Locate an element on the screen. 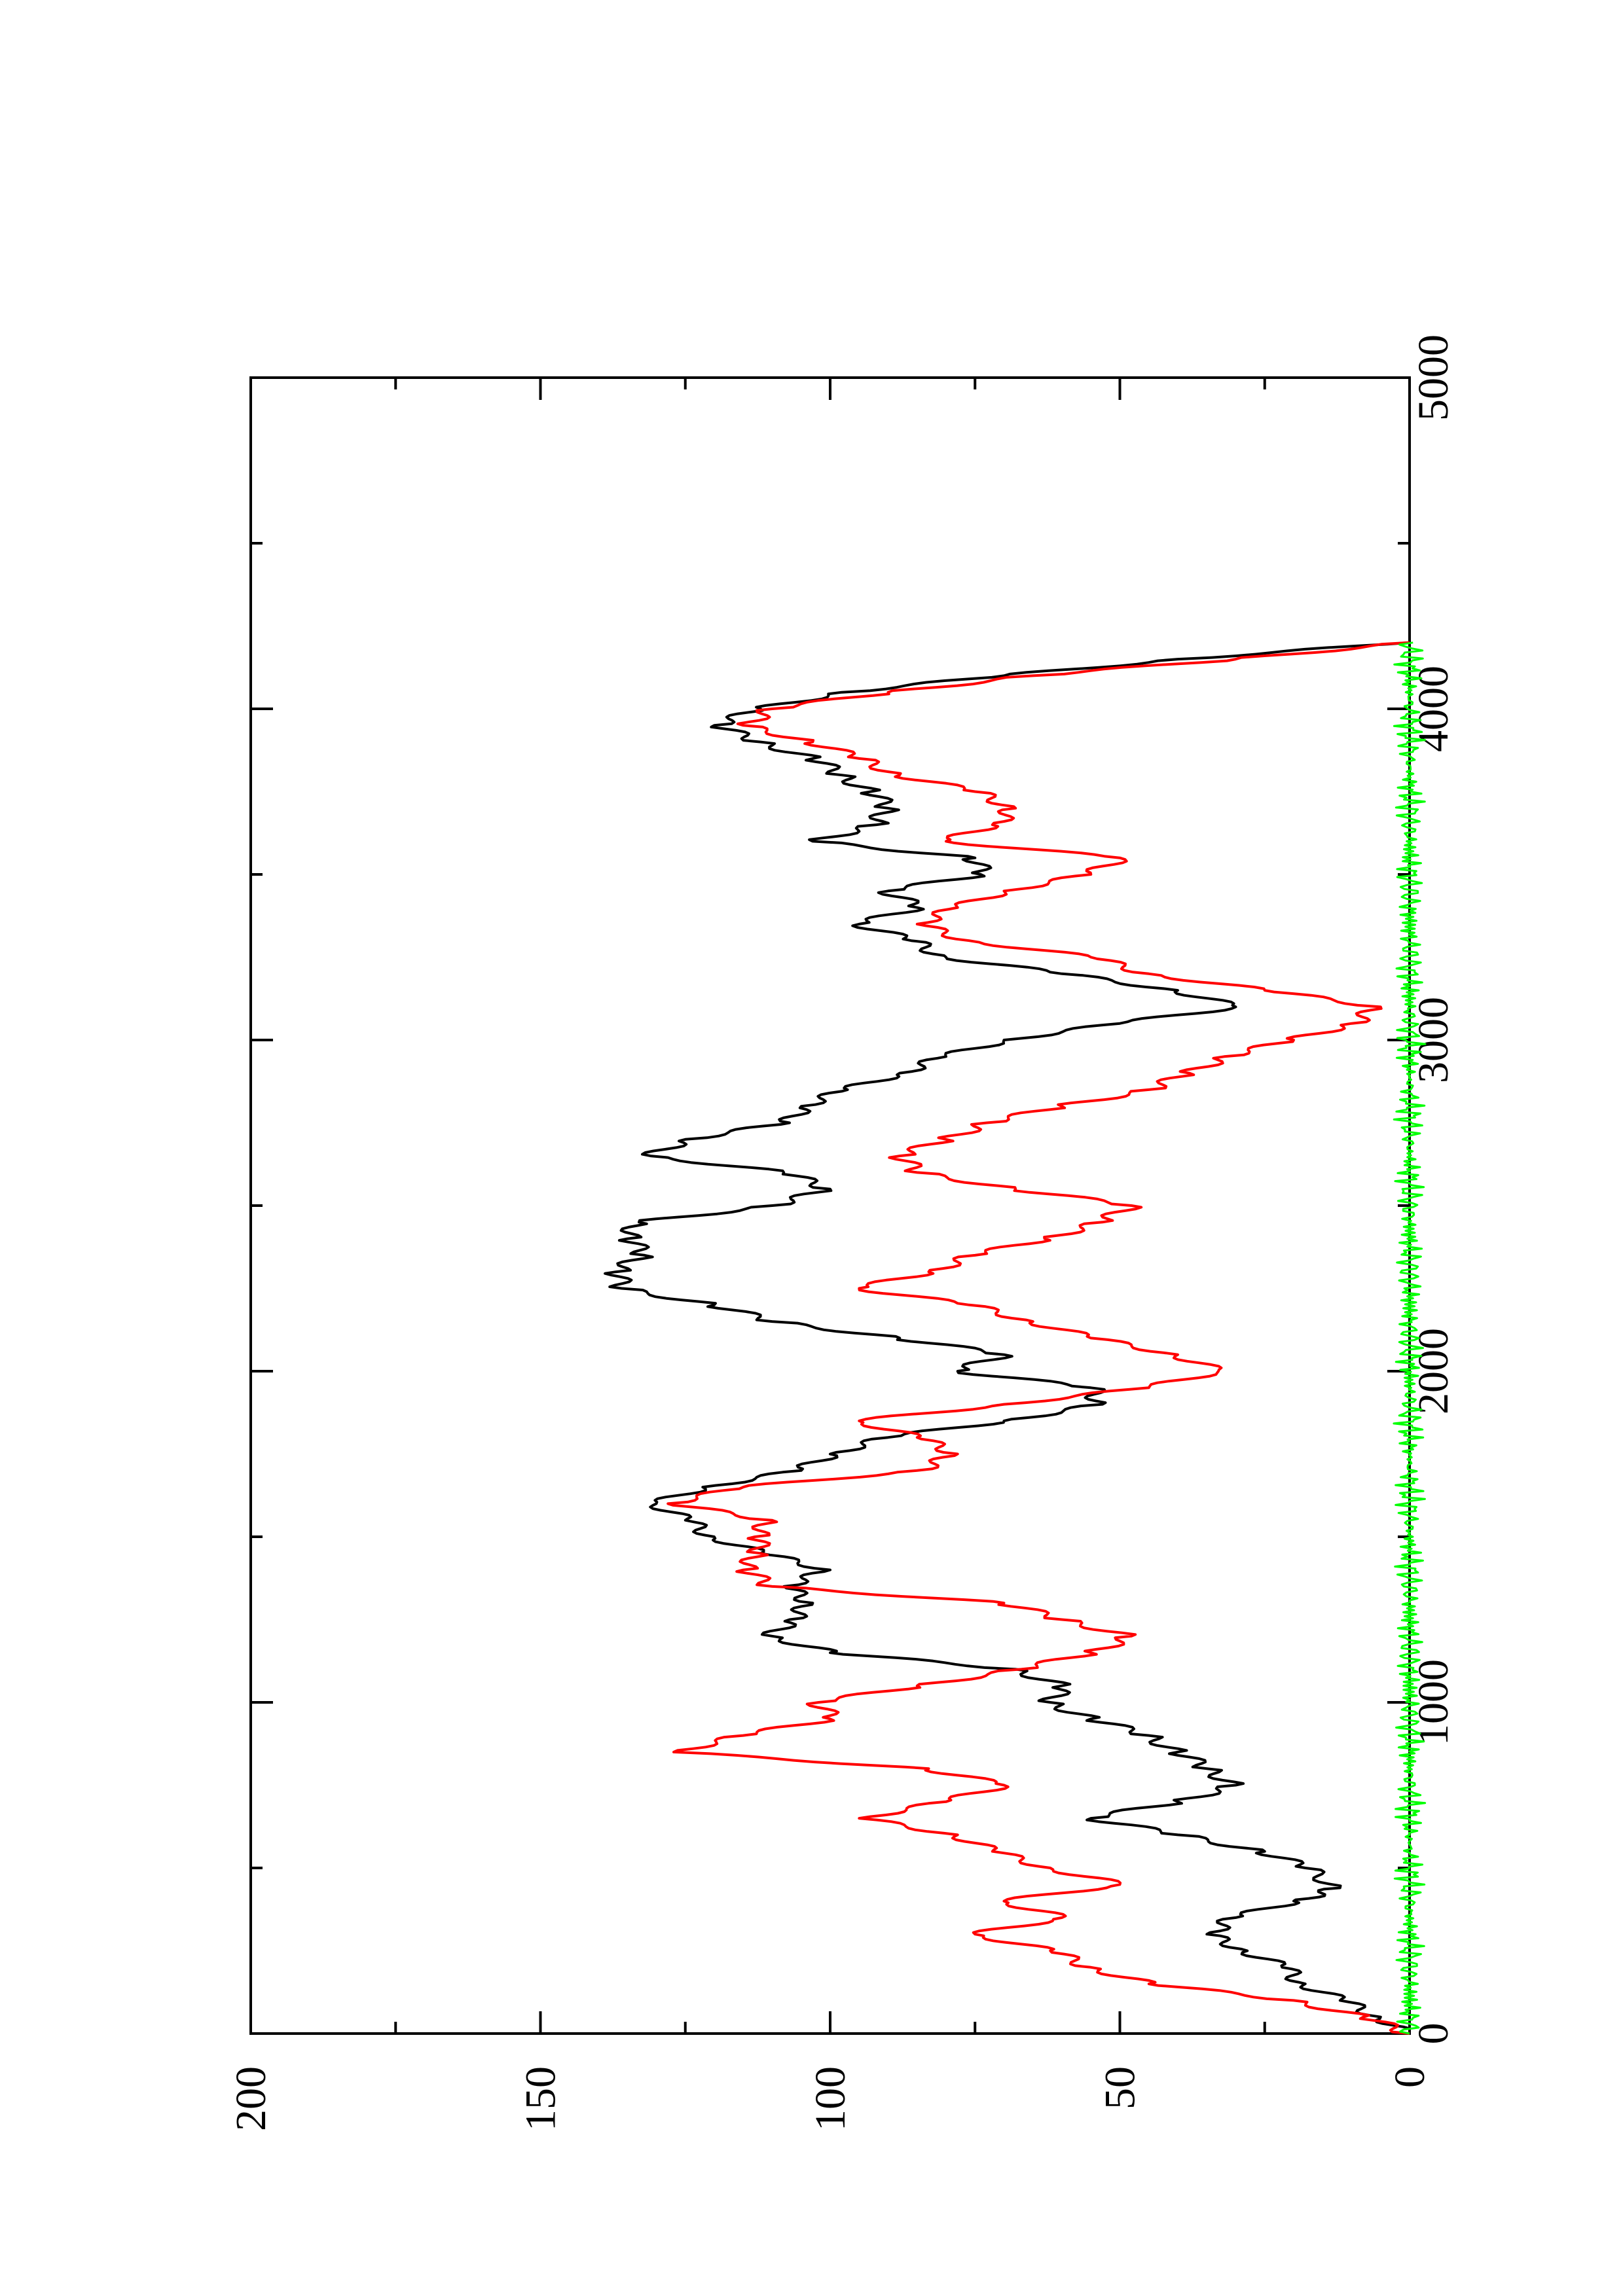 This screenshot has height=2296, width=1623. x-tick-label: 5000 is located at coordinates (1433, 377).